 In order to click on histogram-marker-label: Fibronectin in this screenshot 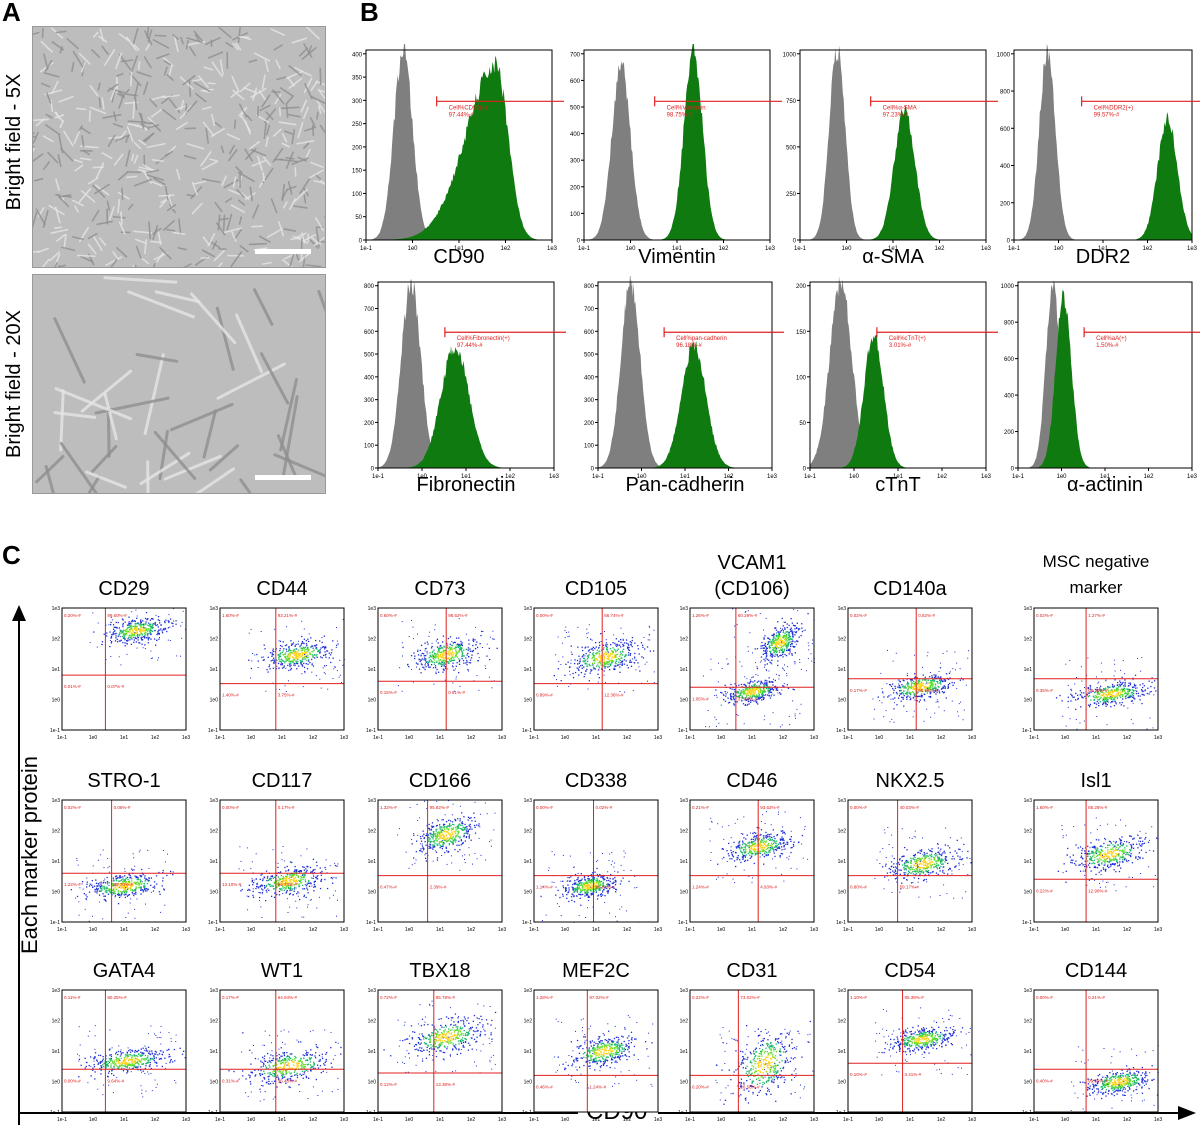, I will do `click(466, 485)`.